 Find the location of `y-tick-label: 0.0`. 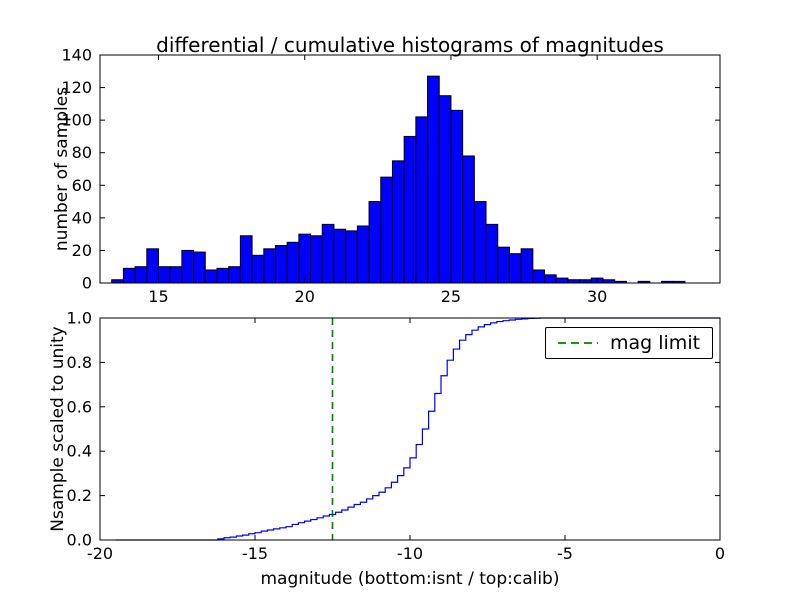

y-tick-label: 0.0 is located at coordinates (79, 540).